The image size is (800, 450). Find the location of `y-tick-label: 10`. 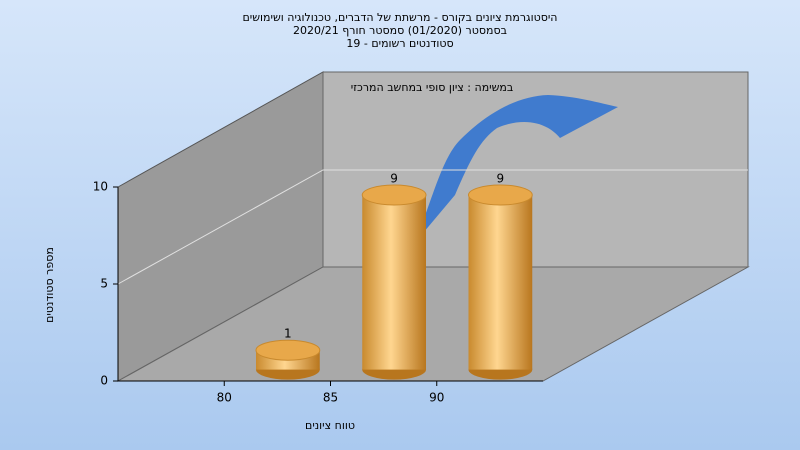

y-tick-label: 10 is located at coordinates (100, 187).